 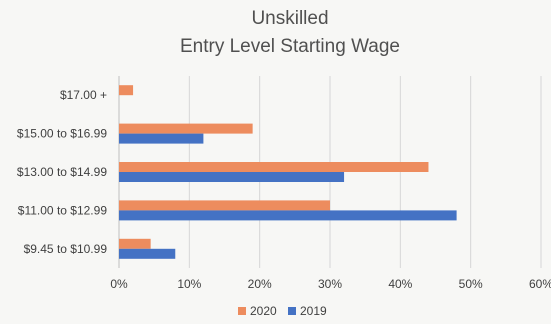 I want to click on x-tick-label: 30%, so click(x=330, y=284).